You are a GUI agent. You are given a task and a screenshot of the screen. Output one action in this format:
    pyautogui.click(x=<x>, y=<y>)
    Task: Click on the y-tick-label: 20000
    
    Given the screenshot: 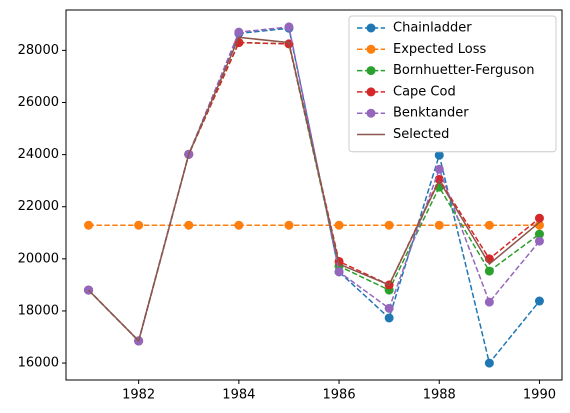 What is the action you would take?
    pyautogui.click(x=38, y=258)
    